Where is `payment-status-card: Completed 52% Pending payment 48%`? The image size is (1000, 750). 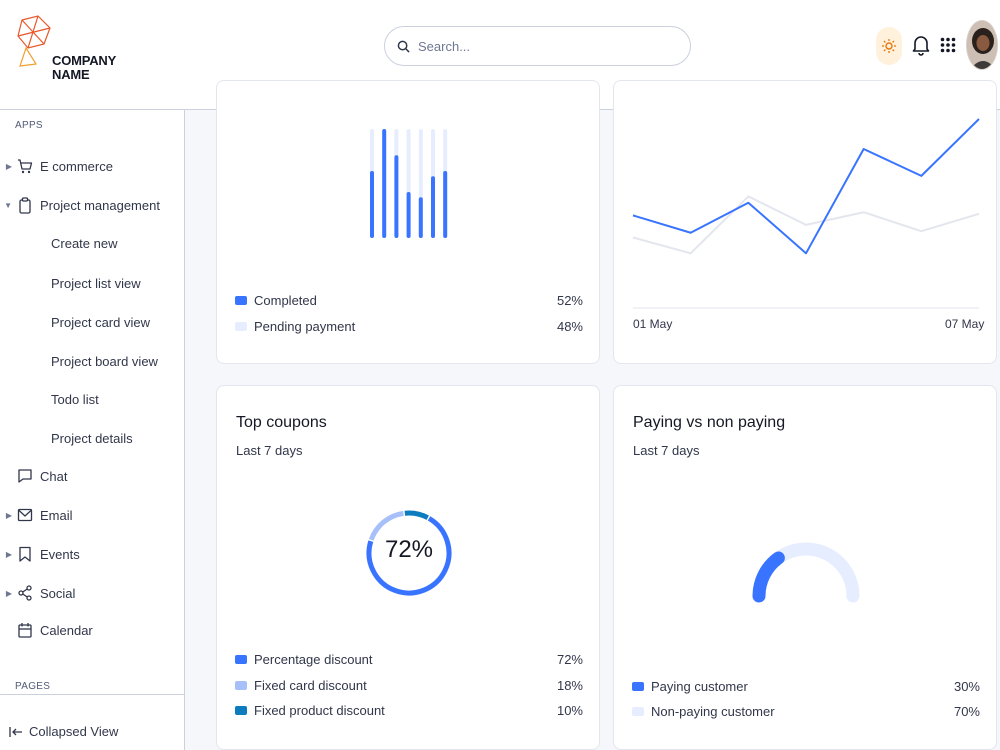 payment-status-card: Completed 52% Pending payment 48% is located at coordinates (408, 222).